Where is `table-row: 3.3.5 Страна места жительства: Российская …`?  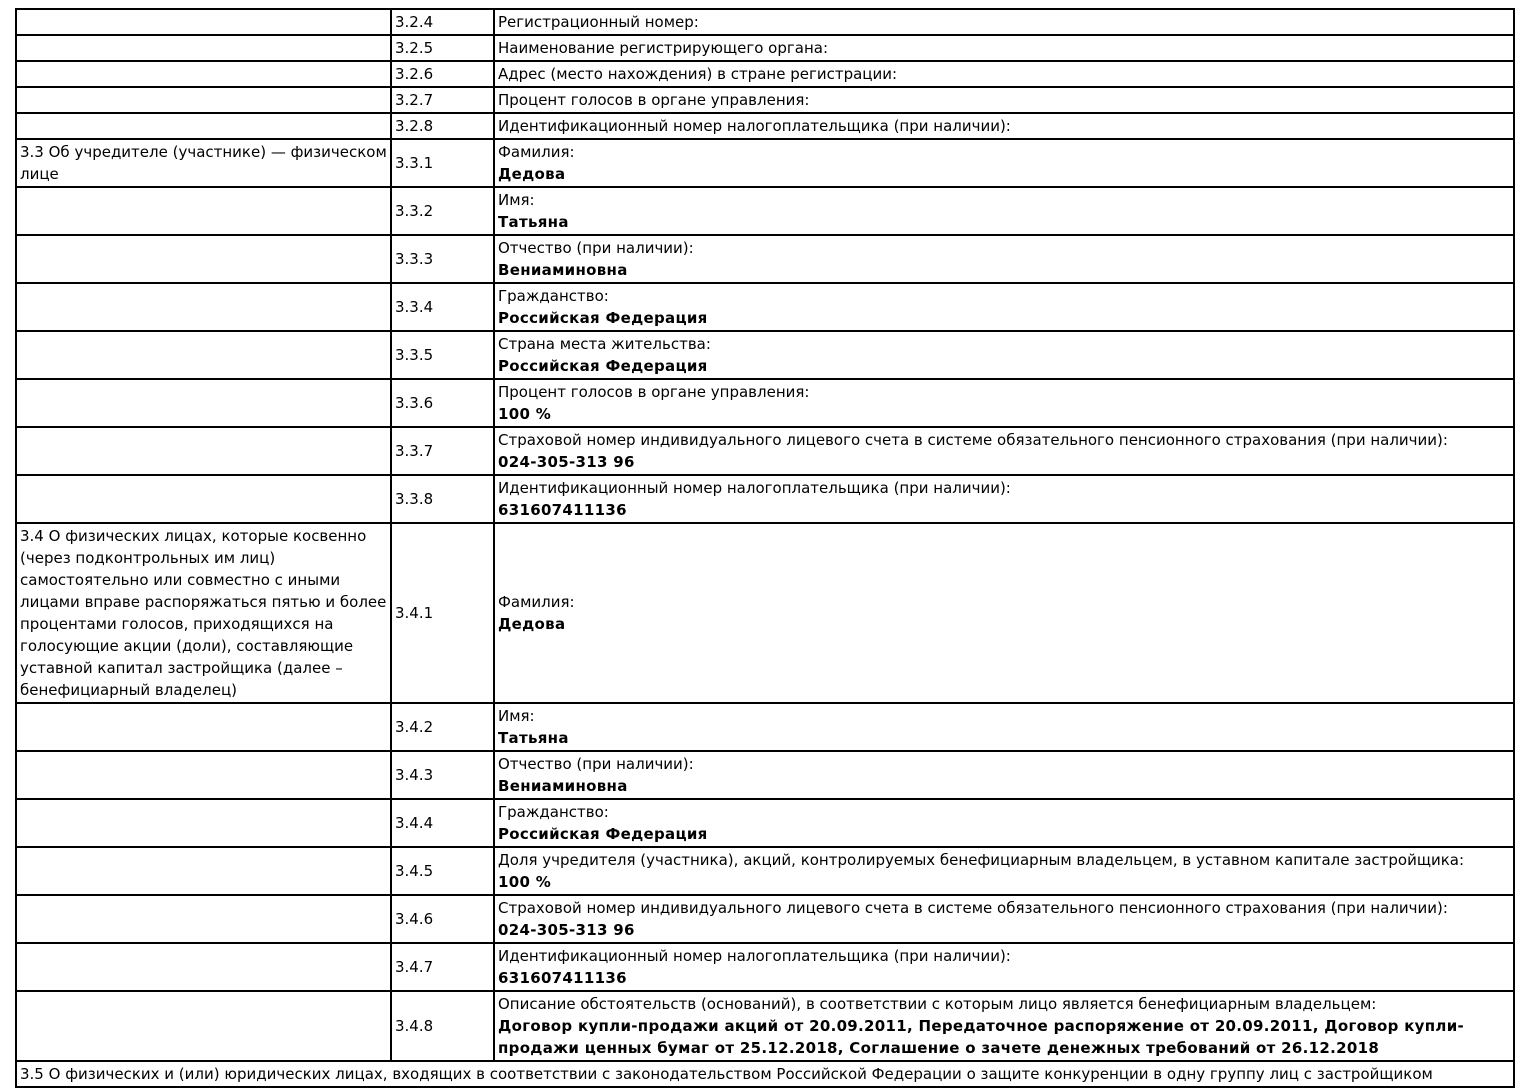
table-row: 3.3.5 Страна места жительства: Российская … is located at coordinates (765, 355).